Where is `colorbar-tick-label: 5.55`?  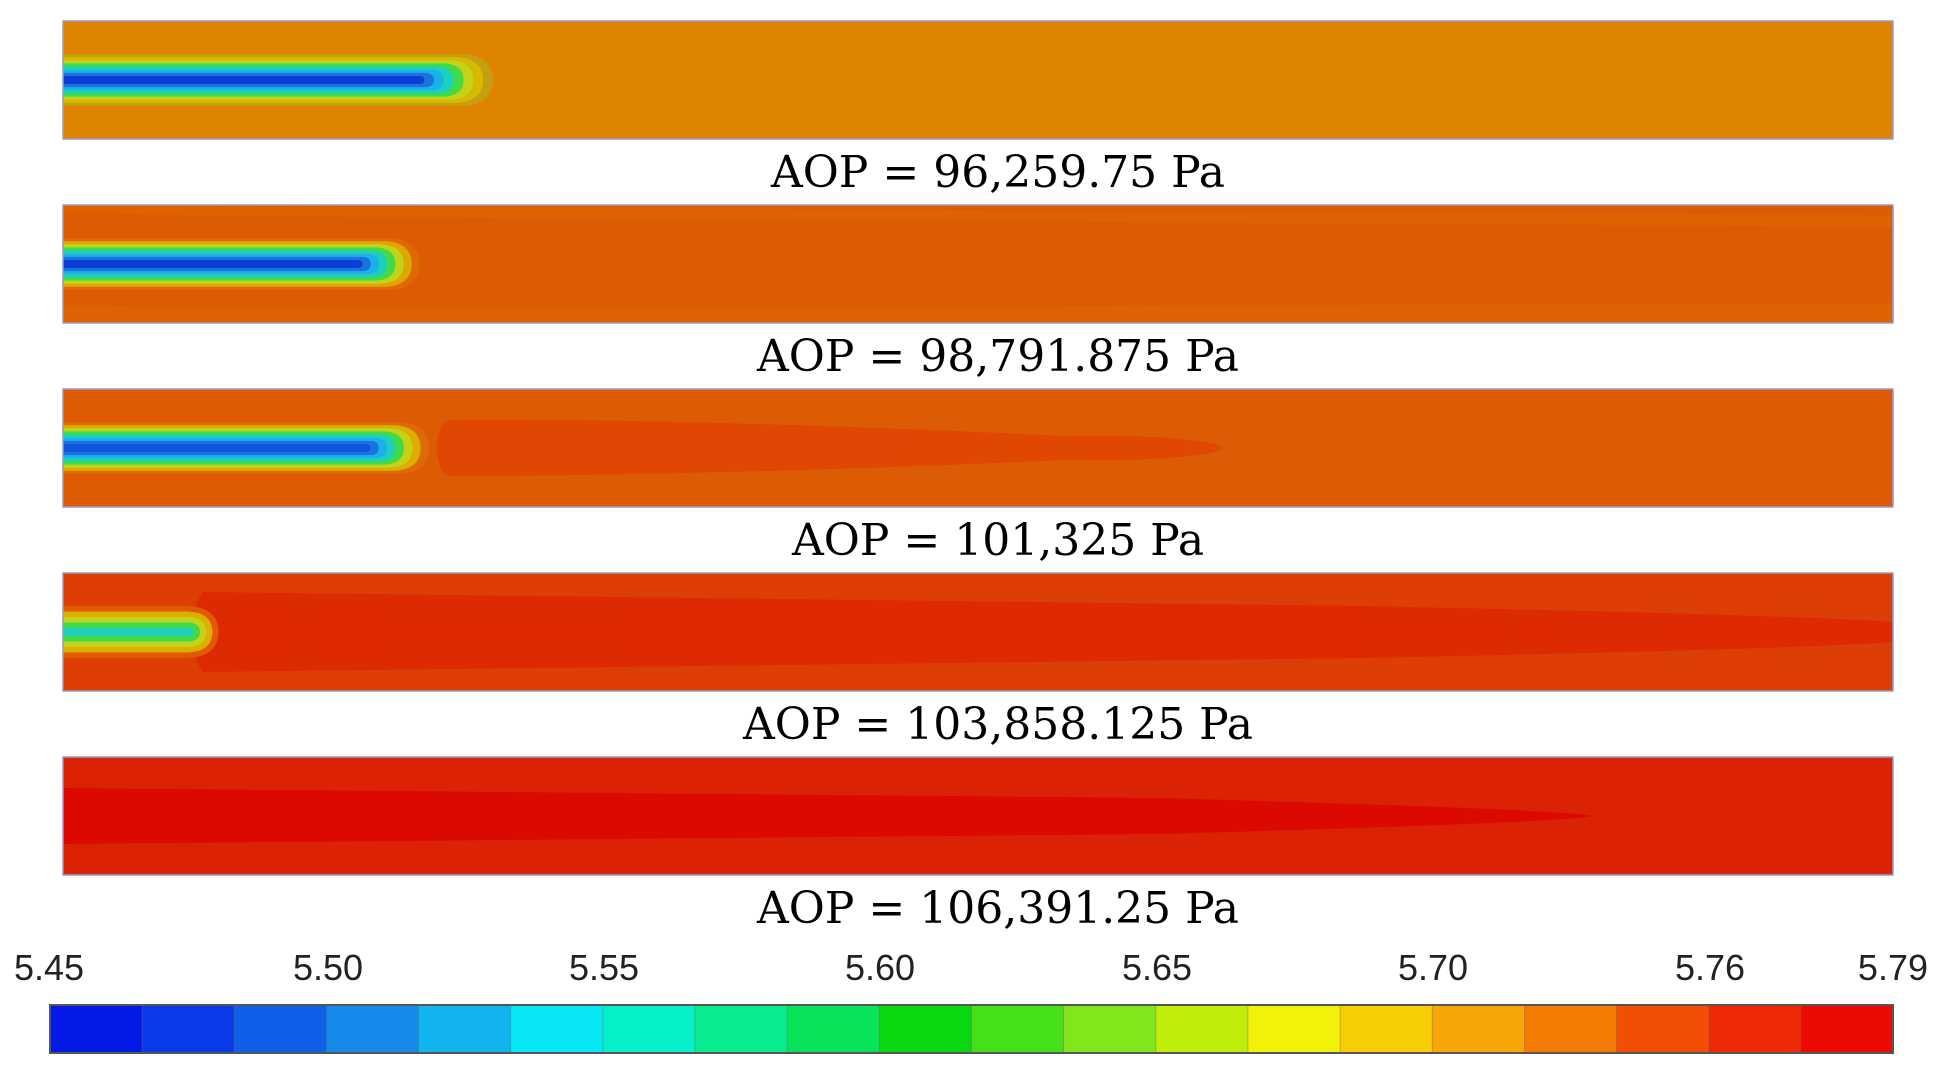 colorbar-tick-label: 5.55 is located at coordinates (604, 967).